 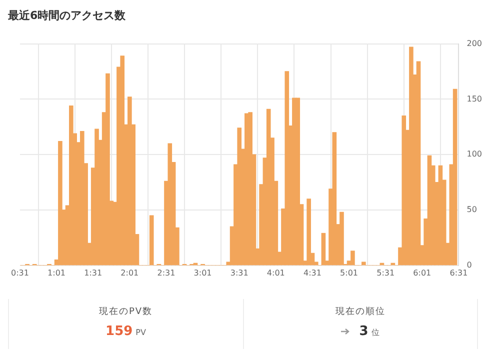 What do you see at coordinates (119, 331) in the screenshot?
I see `text: 159` at bounding box center [119, 331].